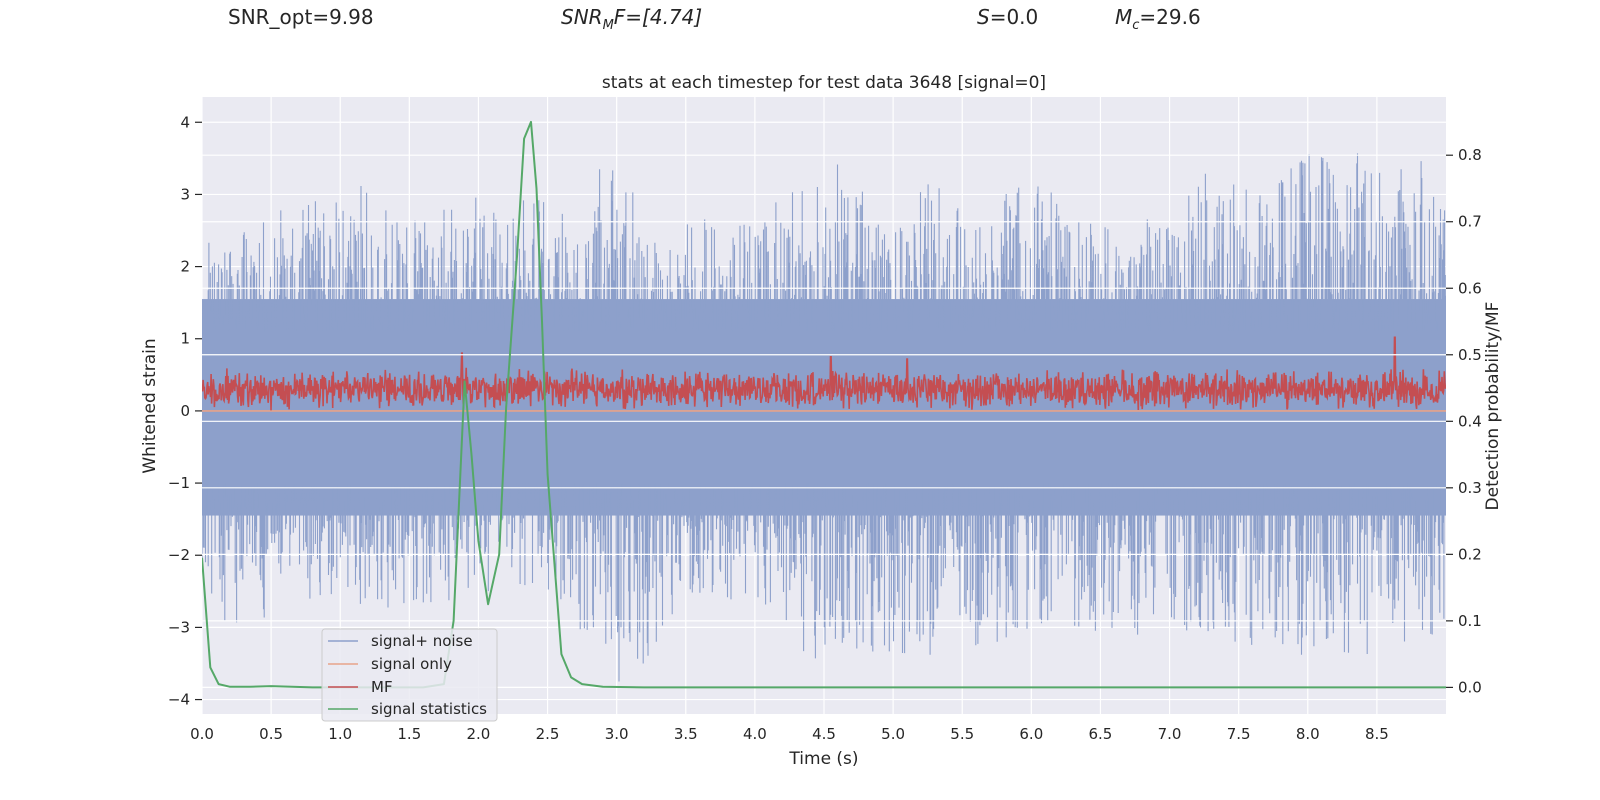 This screenshot has width=1600, height=800. What do you see at coordinates (1470, 288) in the screenshot?
I see `y2-tick-label-2: 0.6` at bounding box center [1470, 288].